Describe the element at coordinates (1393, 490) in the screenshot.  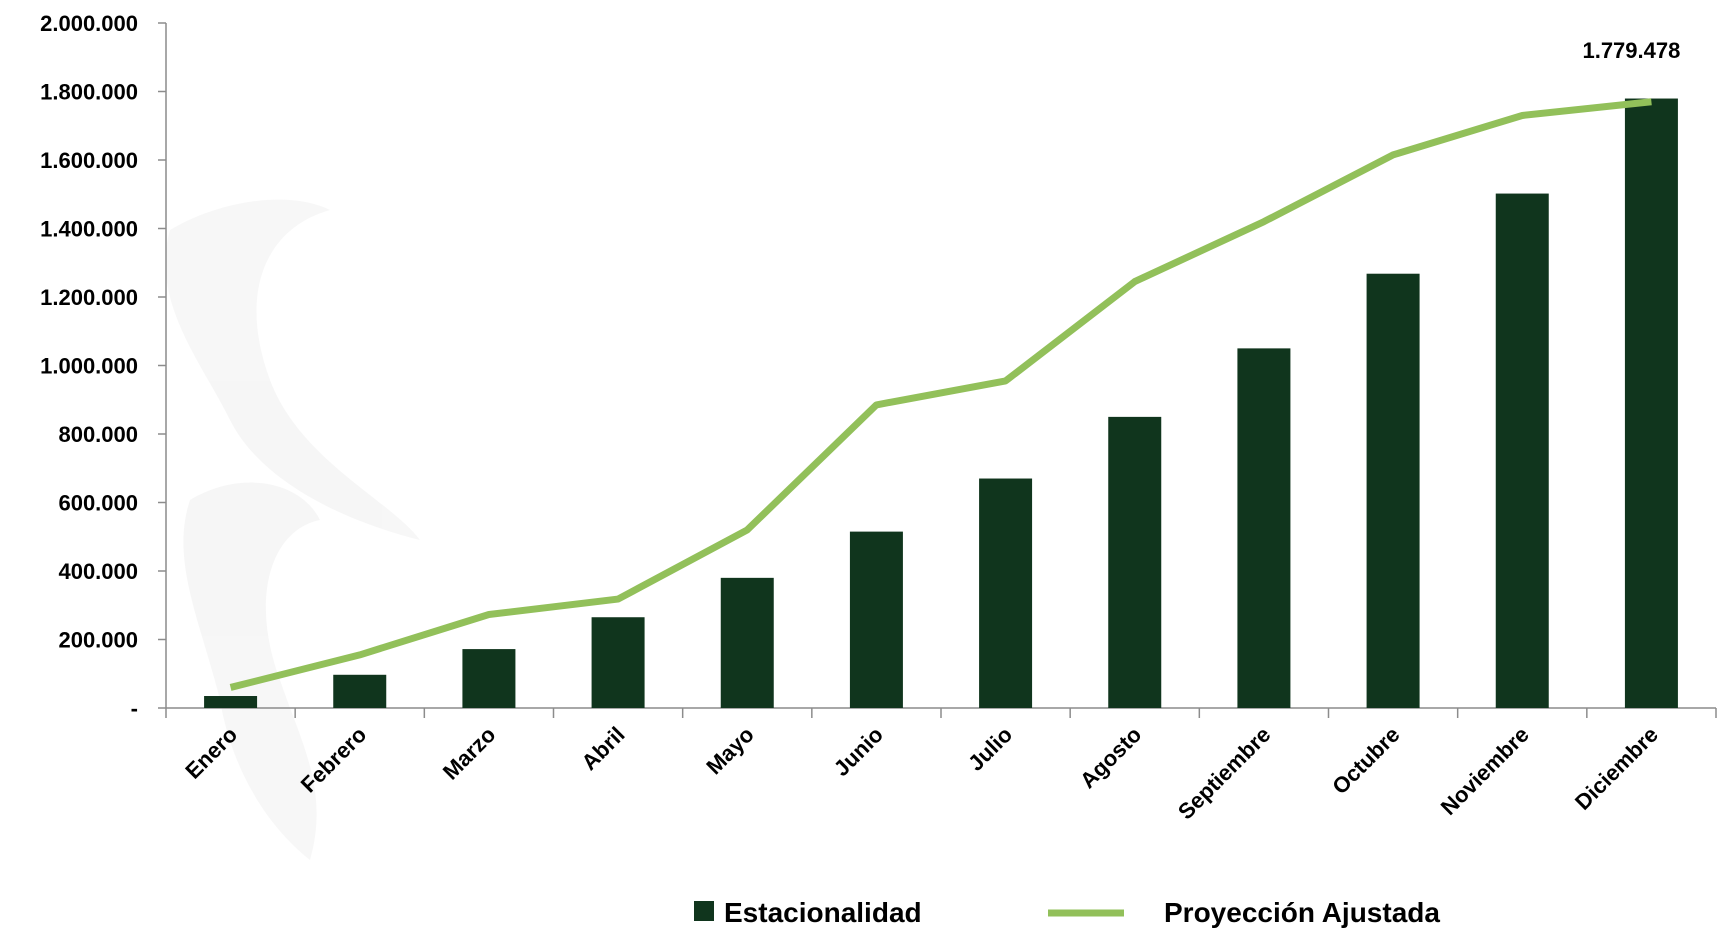
I see `bar-octubre` at that location.